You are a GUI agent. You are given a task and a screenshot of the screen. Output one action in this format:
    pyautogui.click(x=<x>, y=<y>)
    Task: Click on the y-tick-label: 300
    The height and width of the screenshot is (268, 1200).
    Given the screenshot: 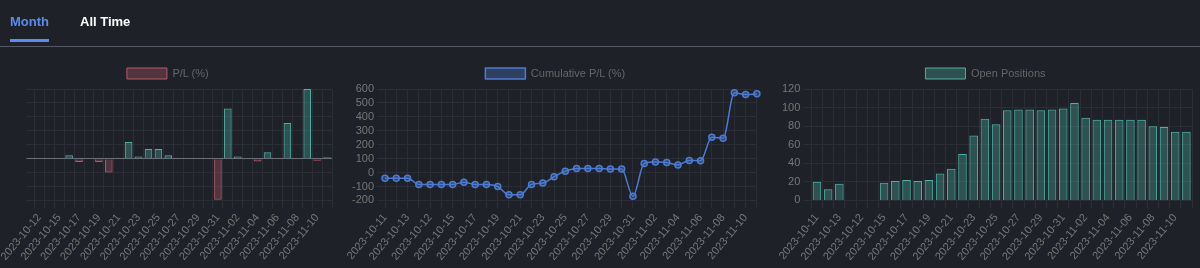 What is the action you would take?
    pyautogui.click(x=365, y=129)
    